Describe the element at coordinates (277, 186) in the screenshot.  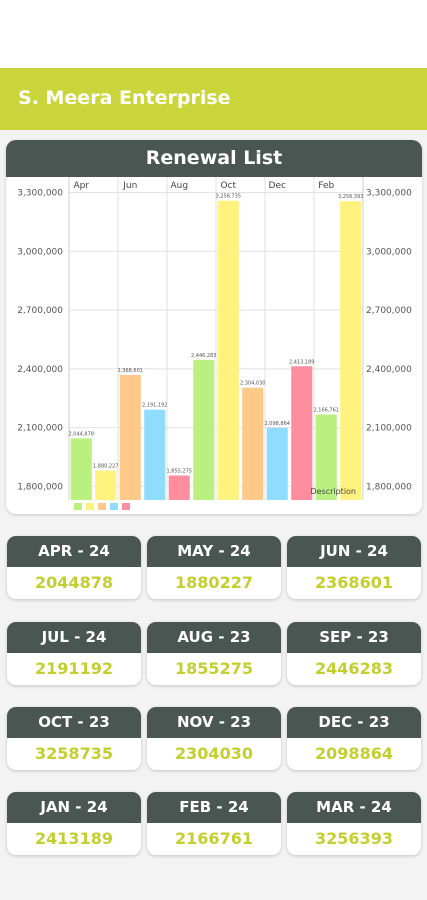
I see `month-axis-label: Dec` at that location.